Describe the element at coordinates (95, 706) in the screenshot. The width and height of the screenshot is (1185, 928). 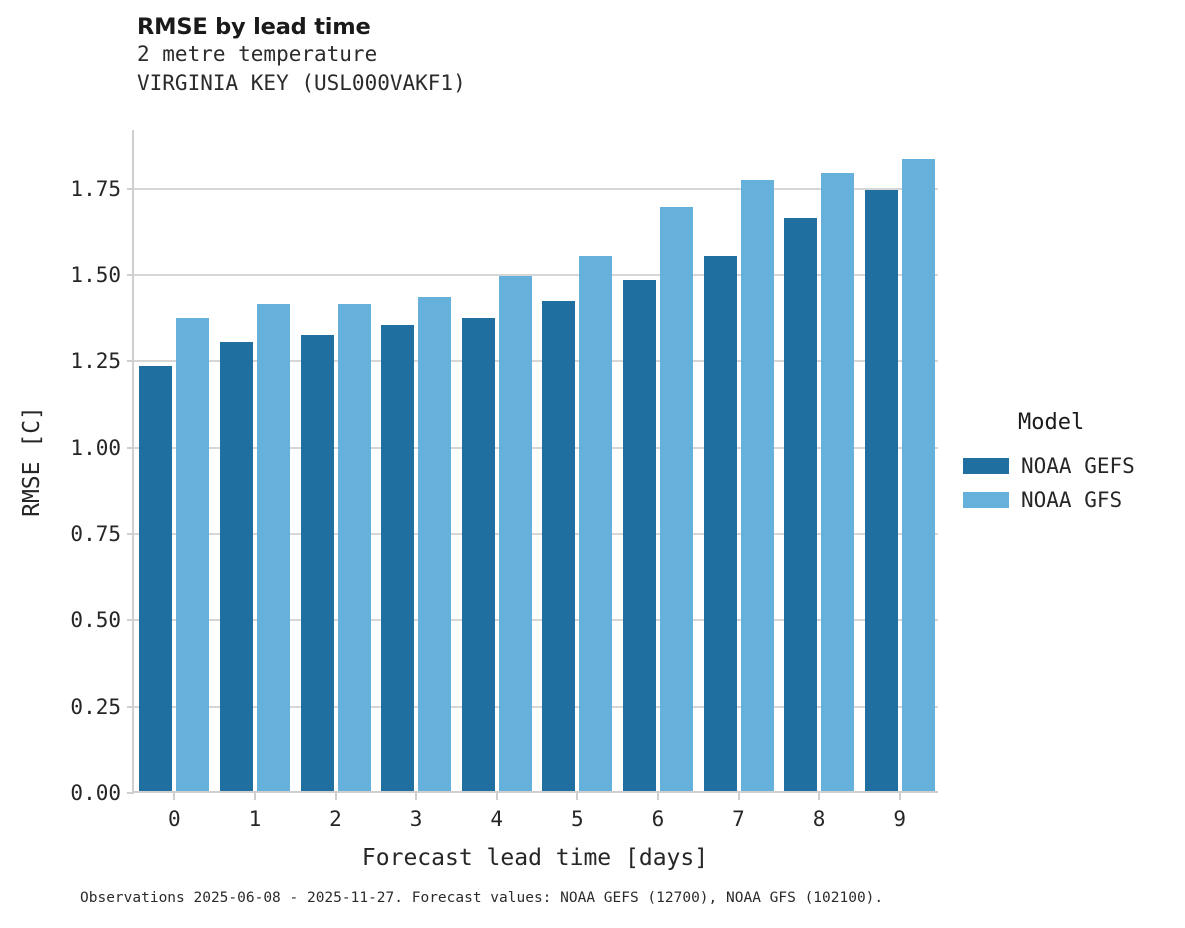
I see `y-axis-tick-label: 0.25` at that location.